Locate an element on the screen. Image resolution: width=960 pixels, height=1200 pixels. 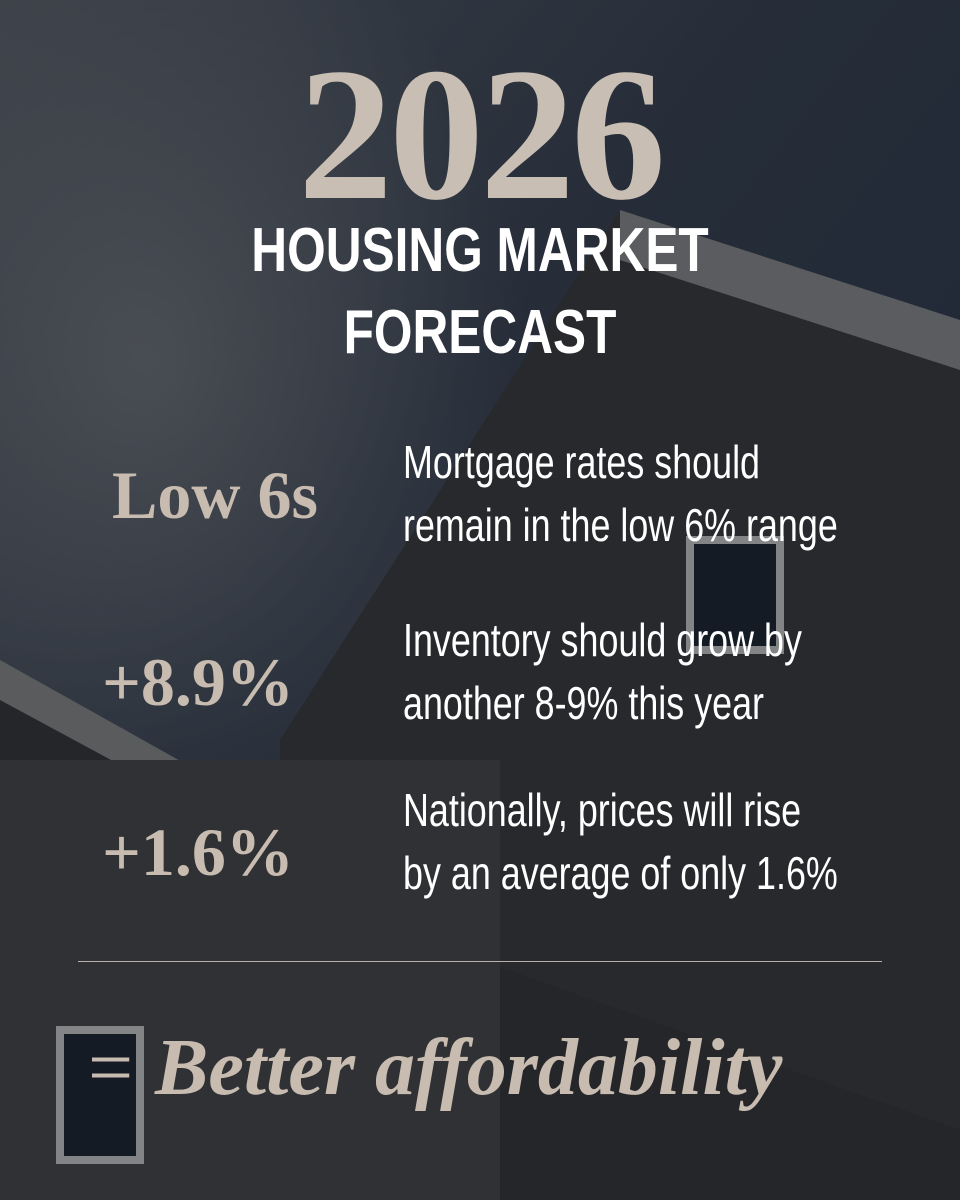
stat-description: another 8-9% this year is located at coordinates (583, 703).